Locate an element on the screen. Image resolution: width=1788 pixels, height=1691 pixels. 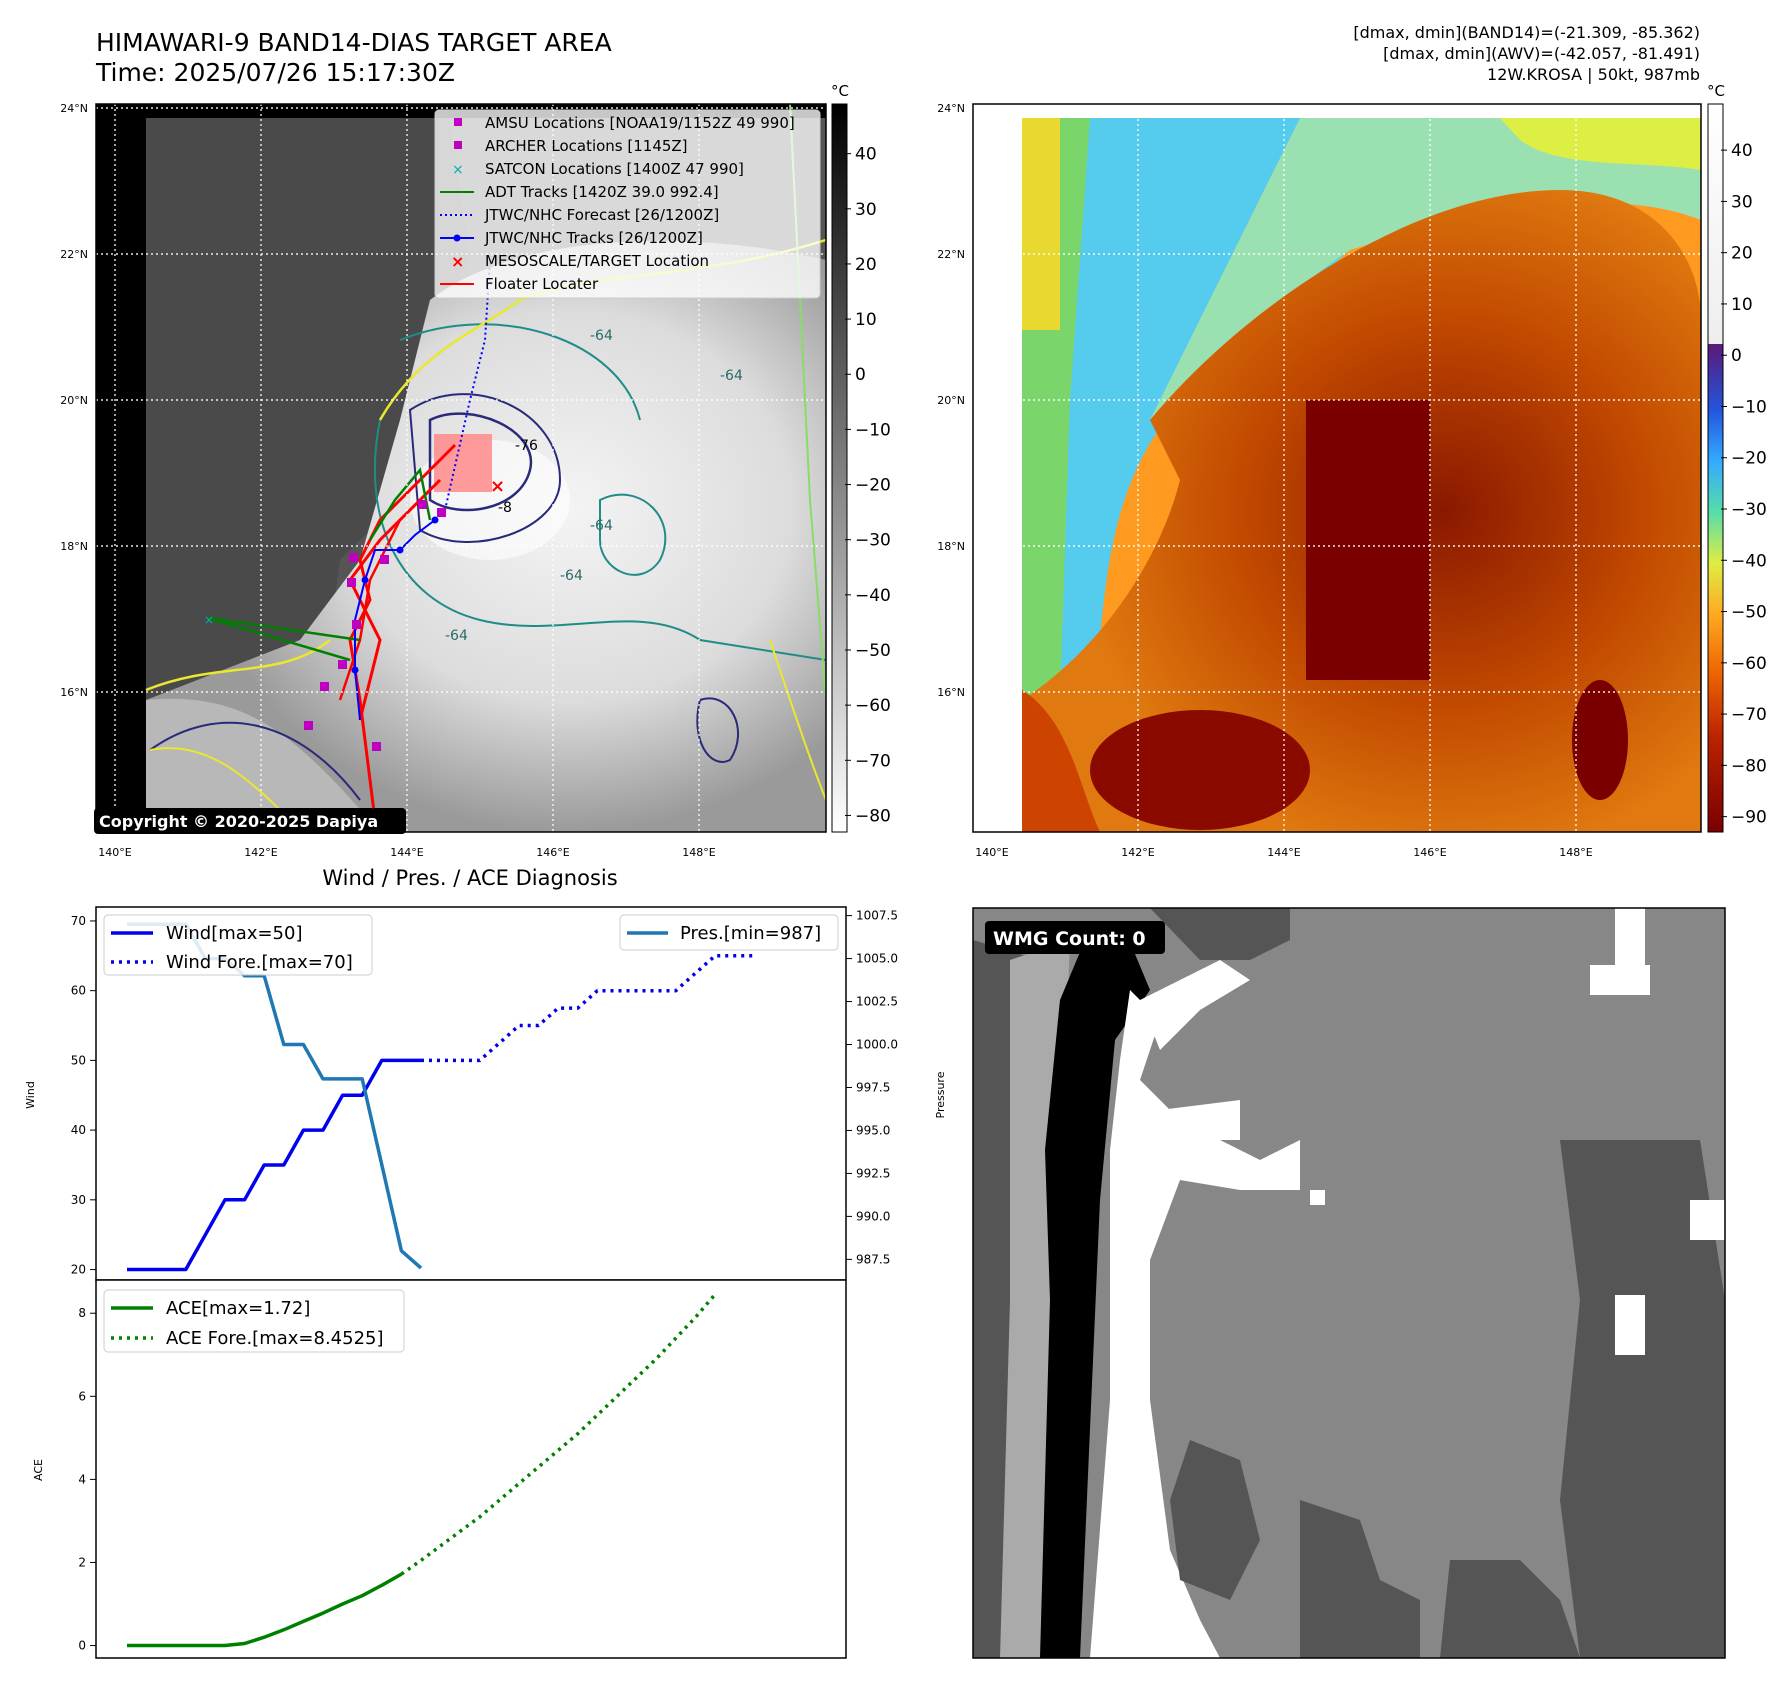
awv-colorbar-tick-label: −90 is located at coordinates (1749, 818).